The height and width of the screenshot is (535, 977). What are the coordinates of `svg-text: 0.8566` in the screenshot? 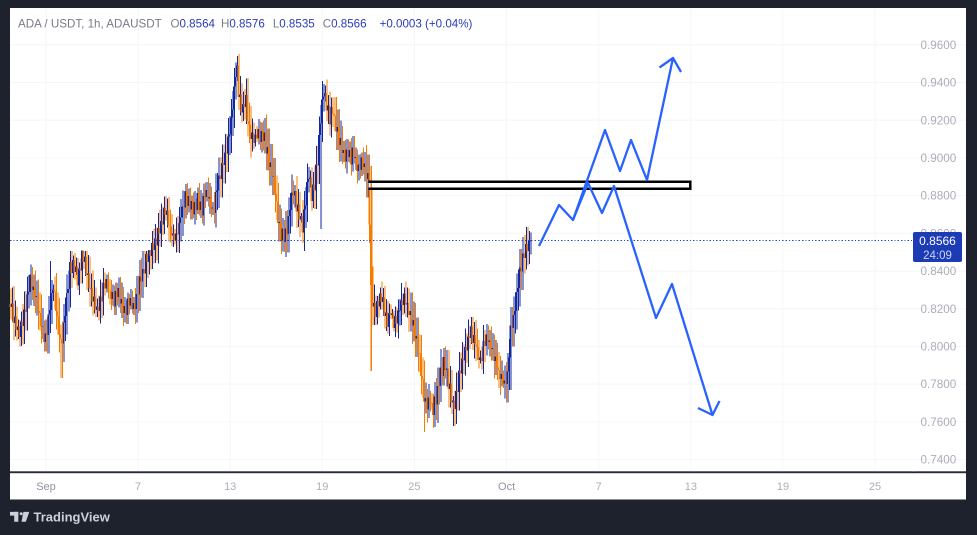 It's located at (937, 241).